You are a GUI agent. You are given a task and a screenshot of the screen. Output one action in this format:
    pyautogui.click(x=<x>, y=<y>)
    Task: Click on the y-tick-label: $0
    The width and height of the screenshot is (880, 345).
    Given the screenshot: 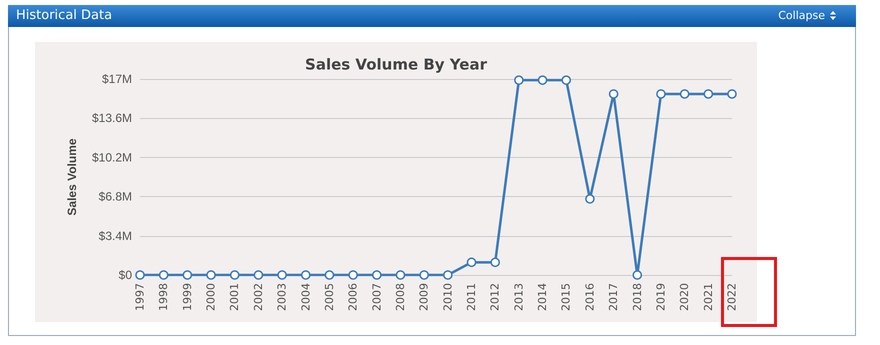 What is the action you would take?
    pyautogui.click(x=125, y=275)
    